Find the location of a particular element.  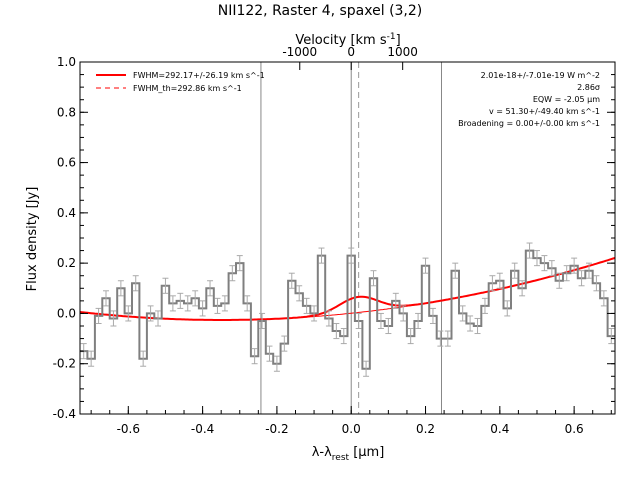

x-tick-label: -0.4 is located at coordinates (202, 429).